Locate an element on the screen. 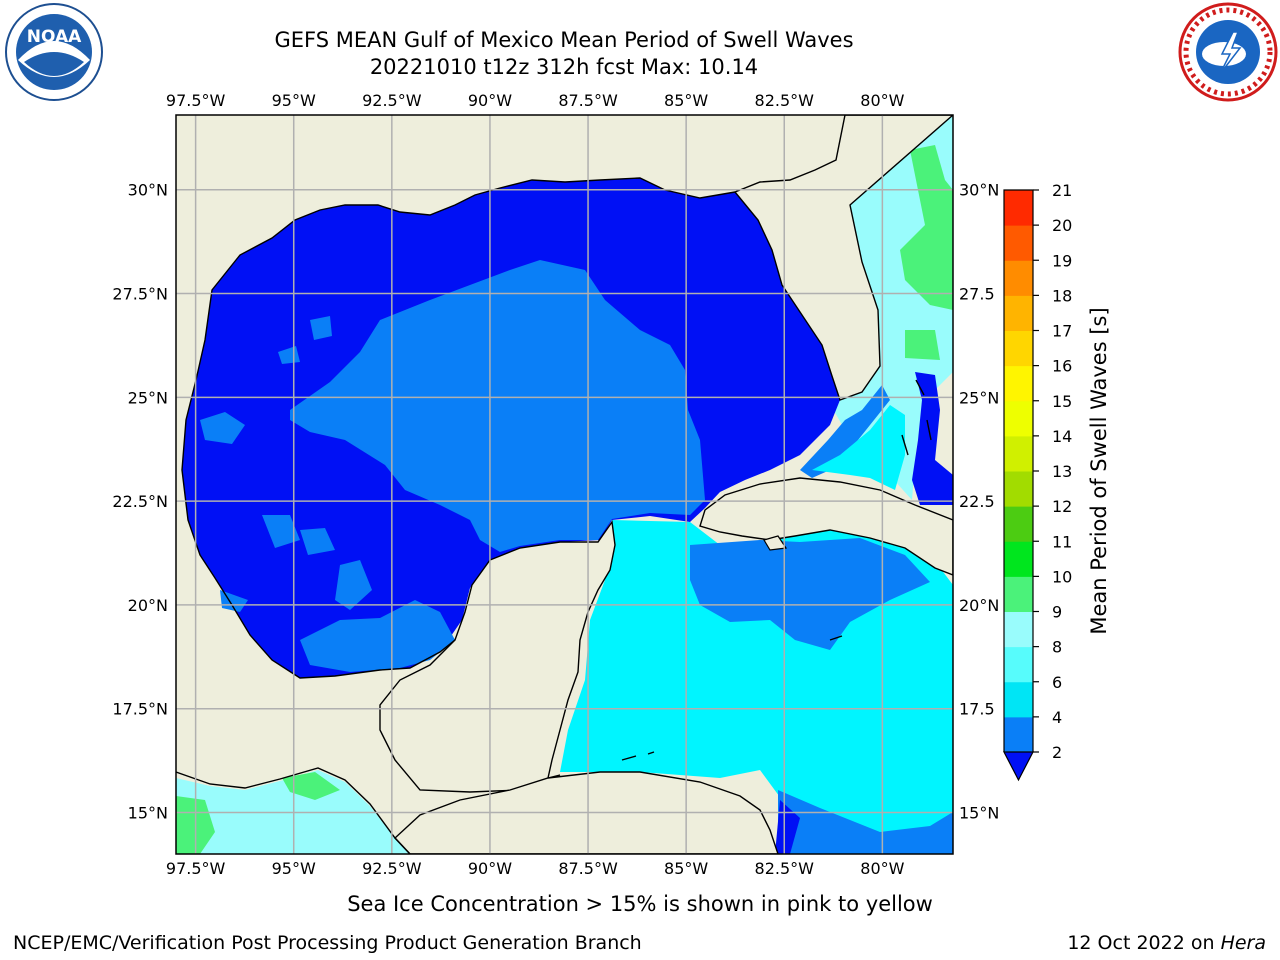  colorbar-tick-label: 2 is located at coordinates (1057, 752).